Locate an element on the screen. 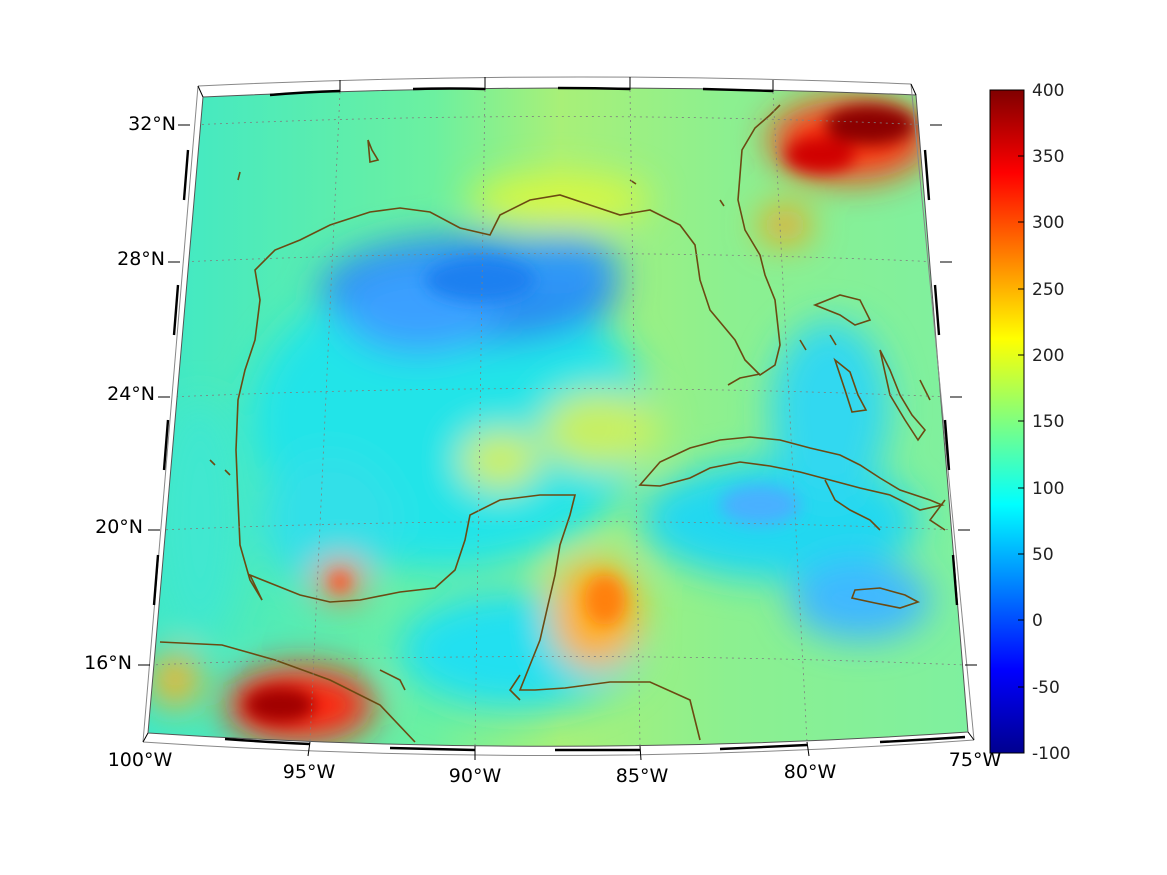  latitude-labels: 32°N 28°N 24°N 20°N 16°N is located at coordinates (130, 393).